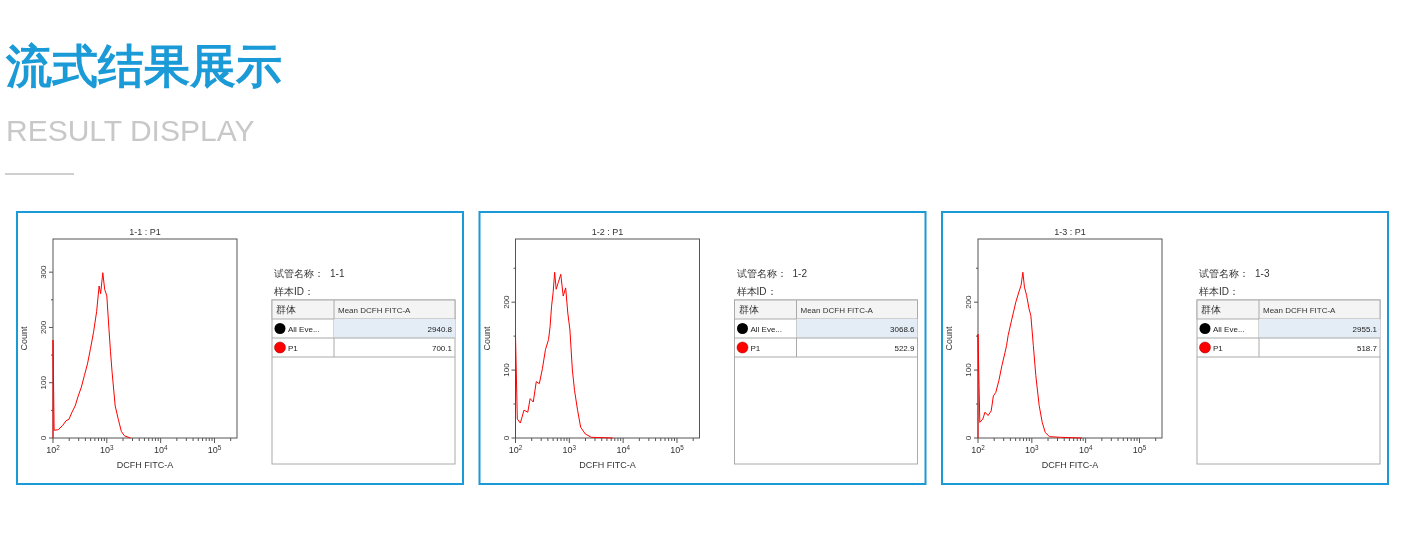  I want to click on text: 1-3, so click(1262, 273).